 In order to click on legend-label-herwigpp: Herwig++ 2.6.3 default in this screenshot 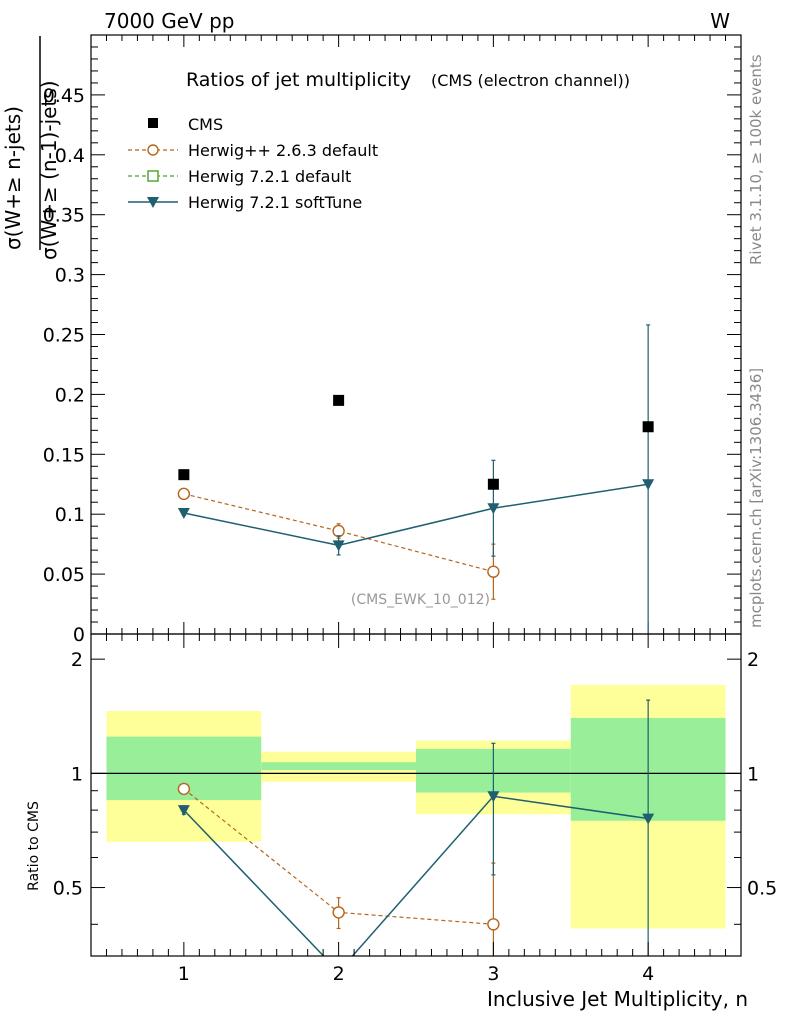, I will do `click(283, 150)`.